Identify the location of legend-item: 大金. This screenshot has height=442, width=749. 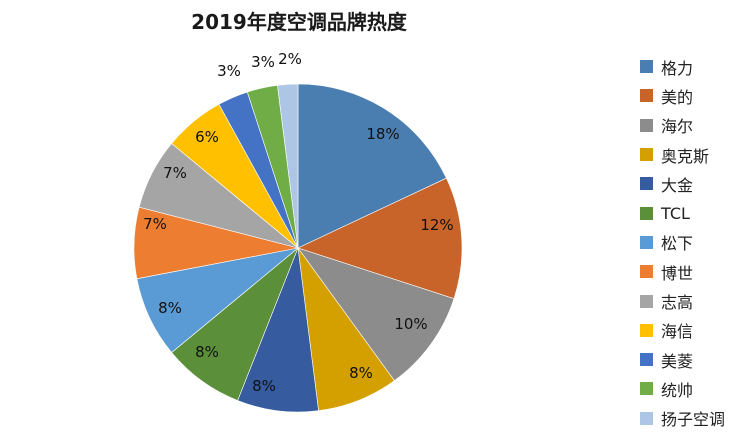
(682, 183).